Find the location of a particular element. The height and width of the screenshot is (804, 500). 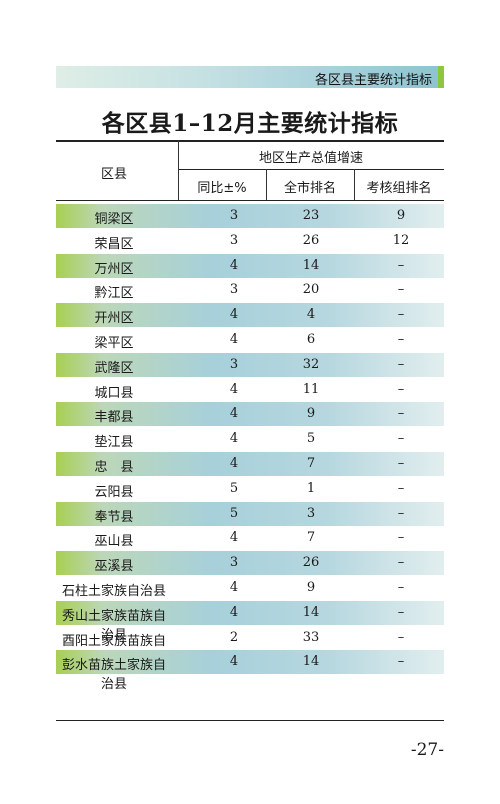

col-header-region: 区县 is located at coordinates (113, 174).